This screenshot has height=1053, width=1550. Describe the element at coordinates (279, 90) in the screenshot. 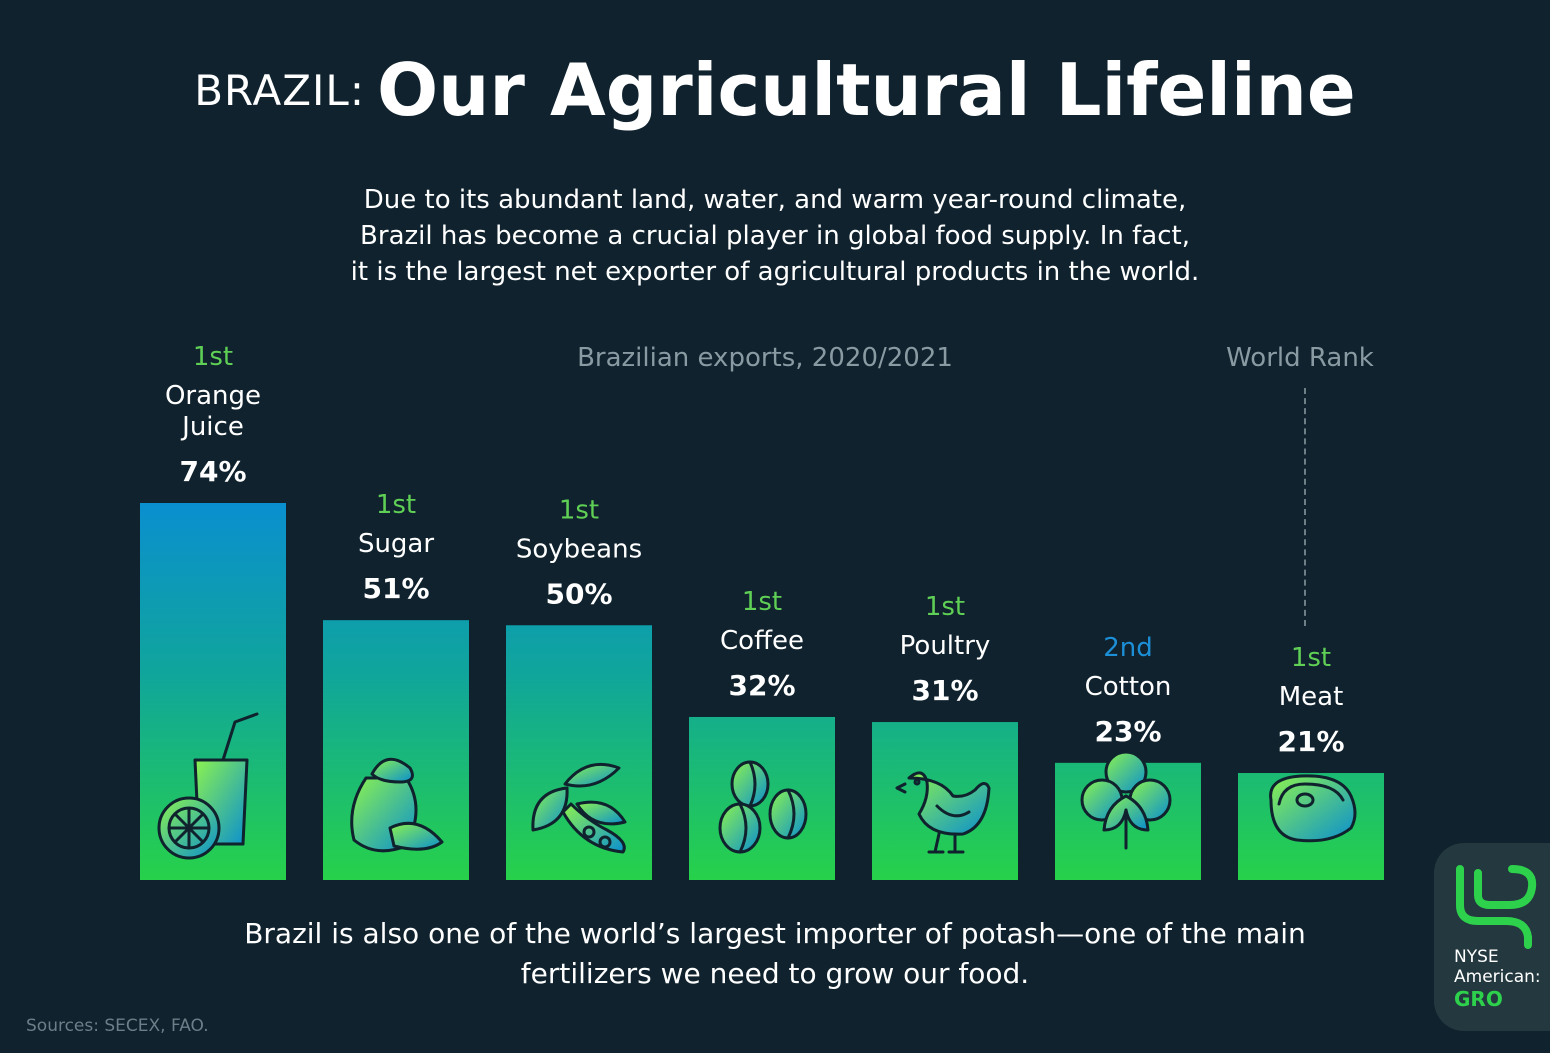

I see `title-prefix: BRAZIL:` at that location.